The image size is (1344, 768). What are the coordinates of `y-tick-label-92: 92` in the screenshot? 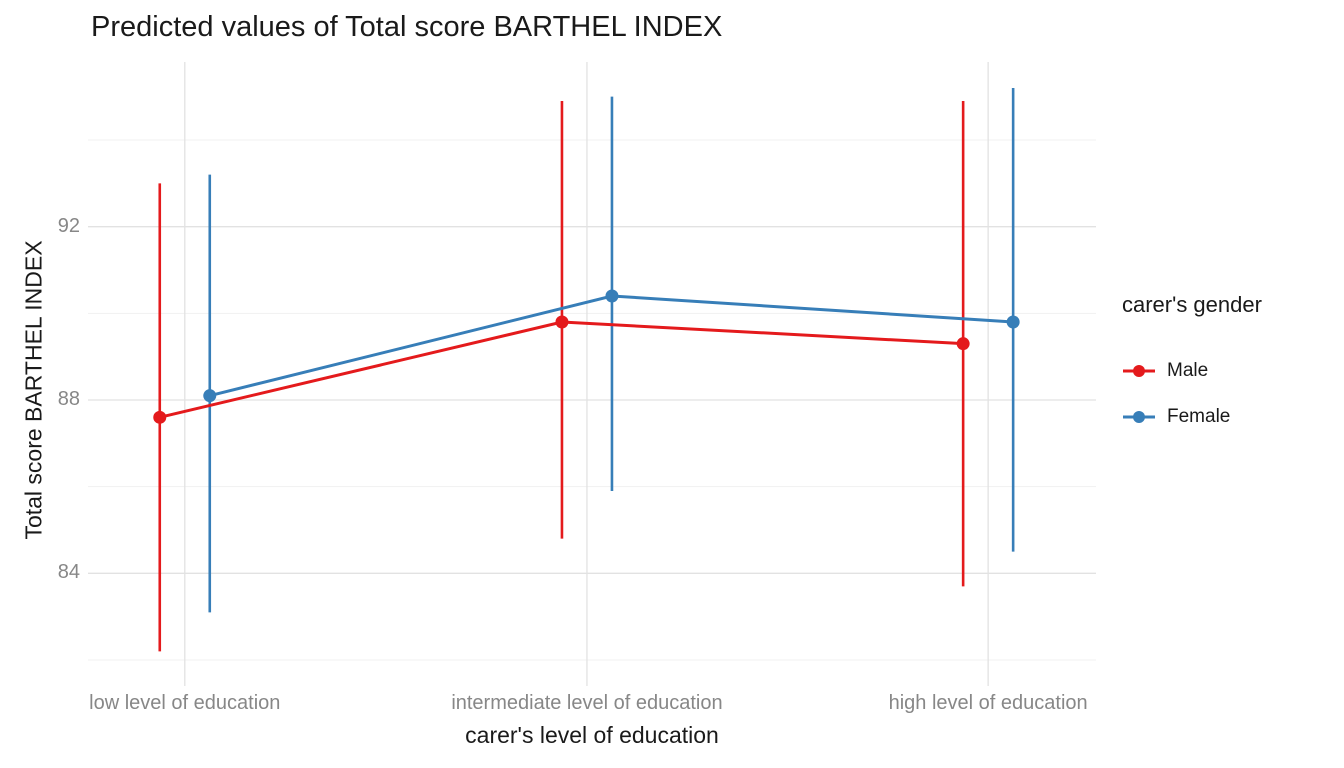 It's located at (68, 225).